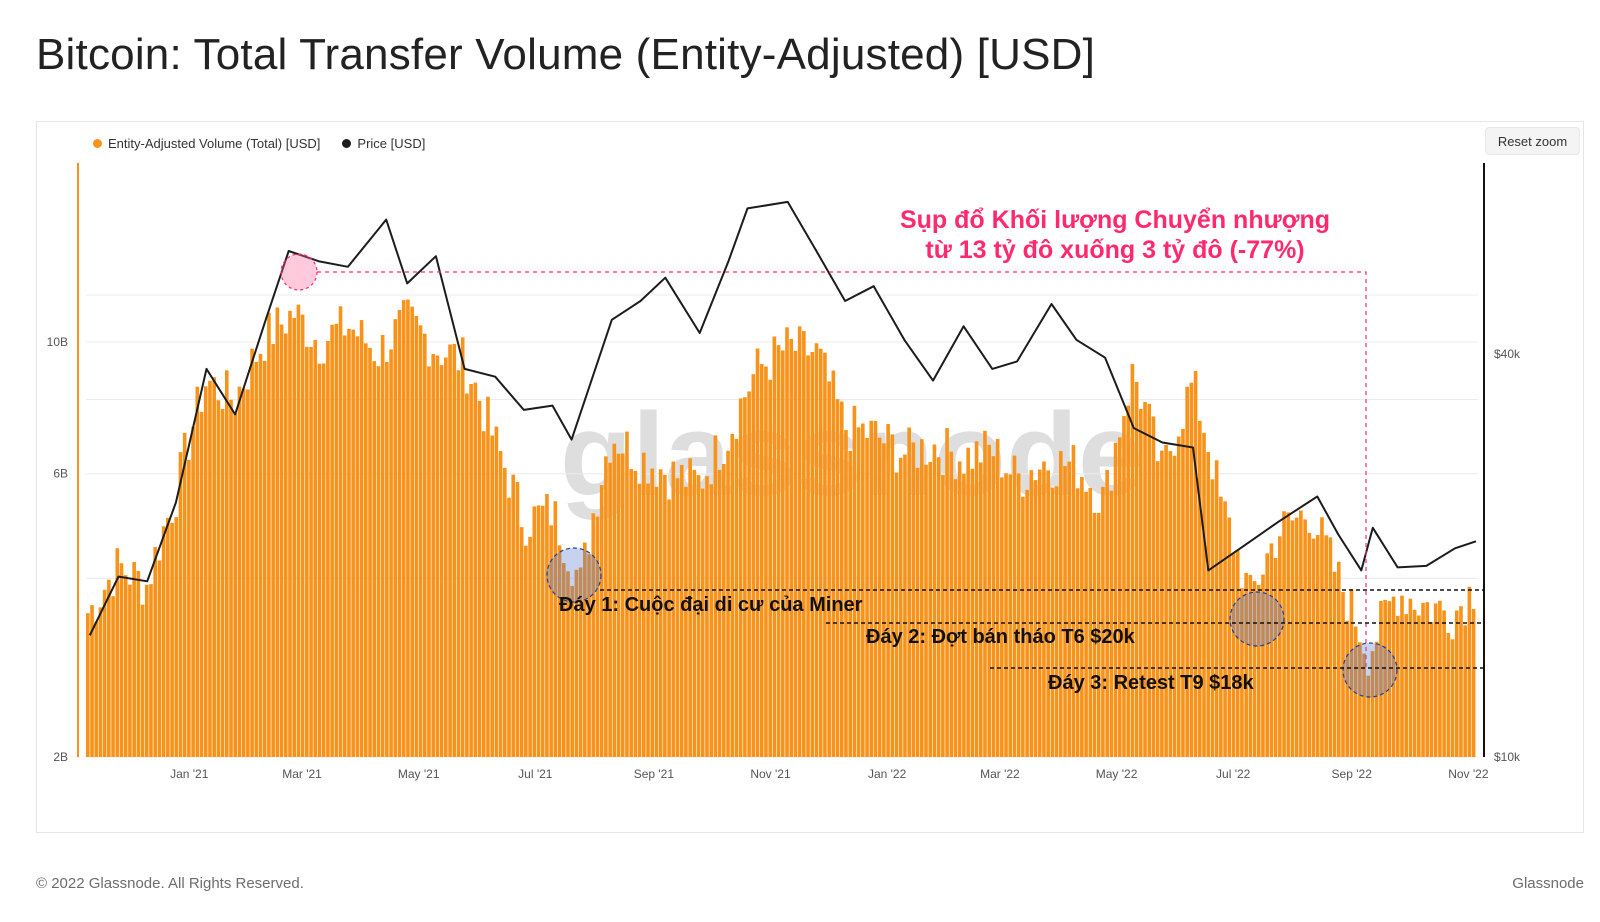  Describe the element at coordinates (206, 143) in the screenshot. I see `legend-item-volume: Entity-Adjusted Volume (Total) [USD]` at that location.